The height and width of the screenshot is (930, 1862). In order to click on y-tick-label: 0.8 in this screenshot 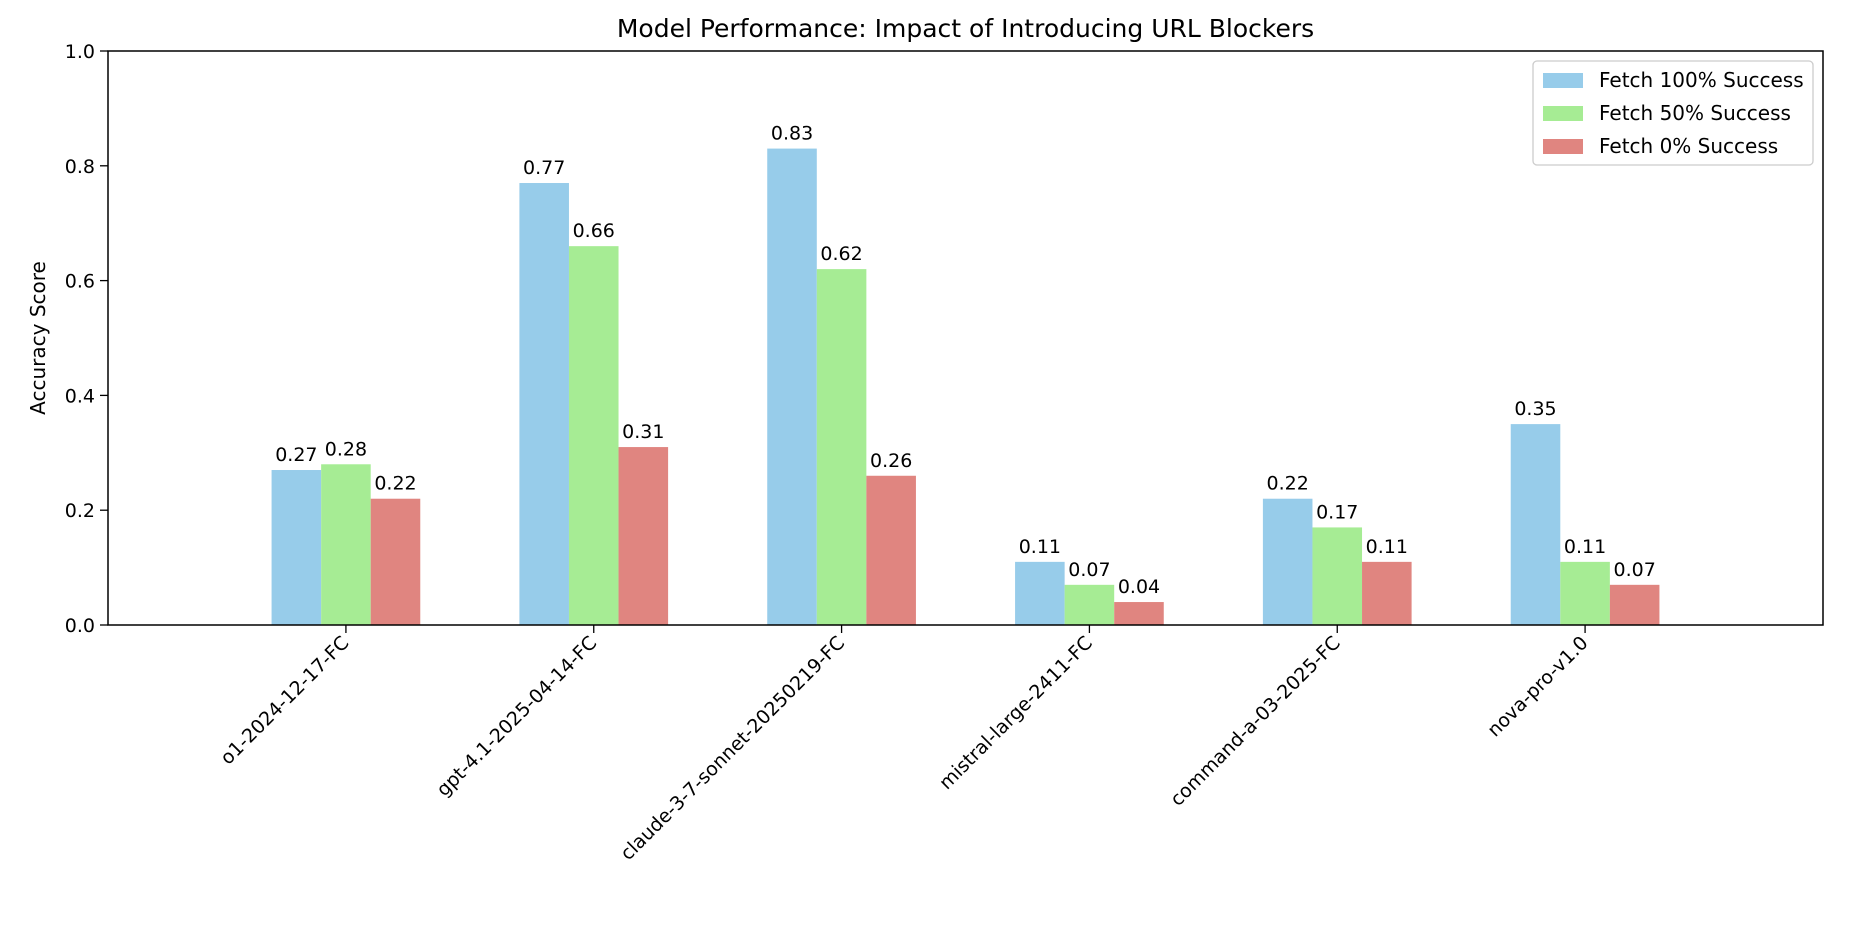, I will do `click(80, 167)`.